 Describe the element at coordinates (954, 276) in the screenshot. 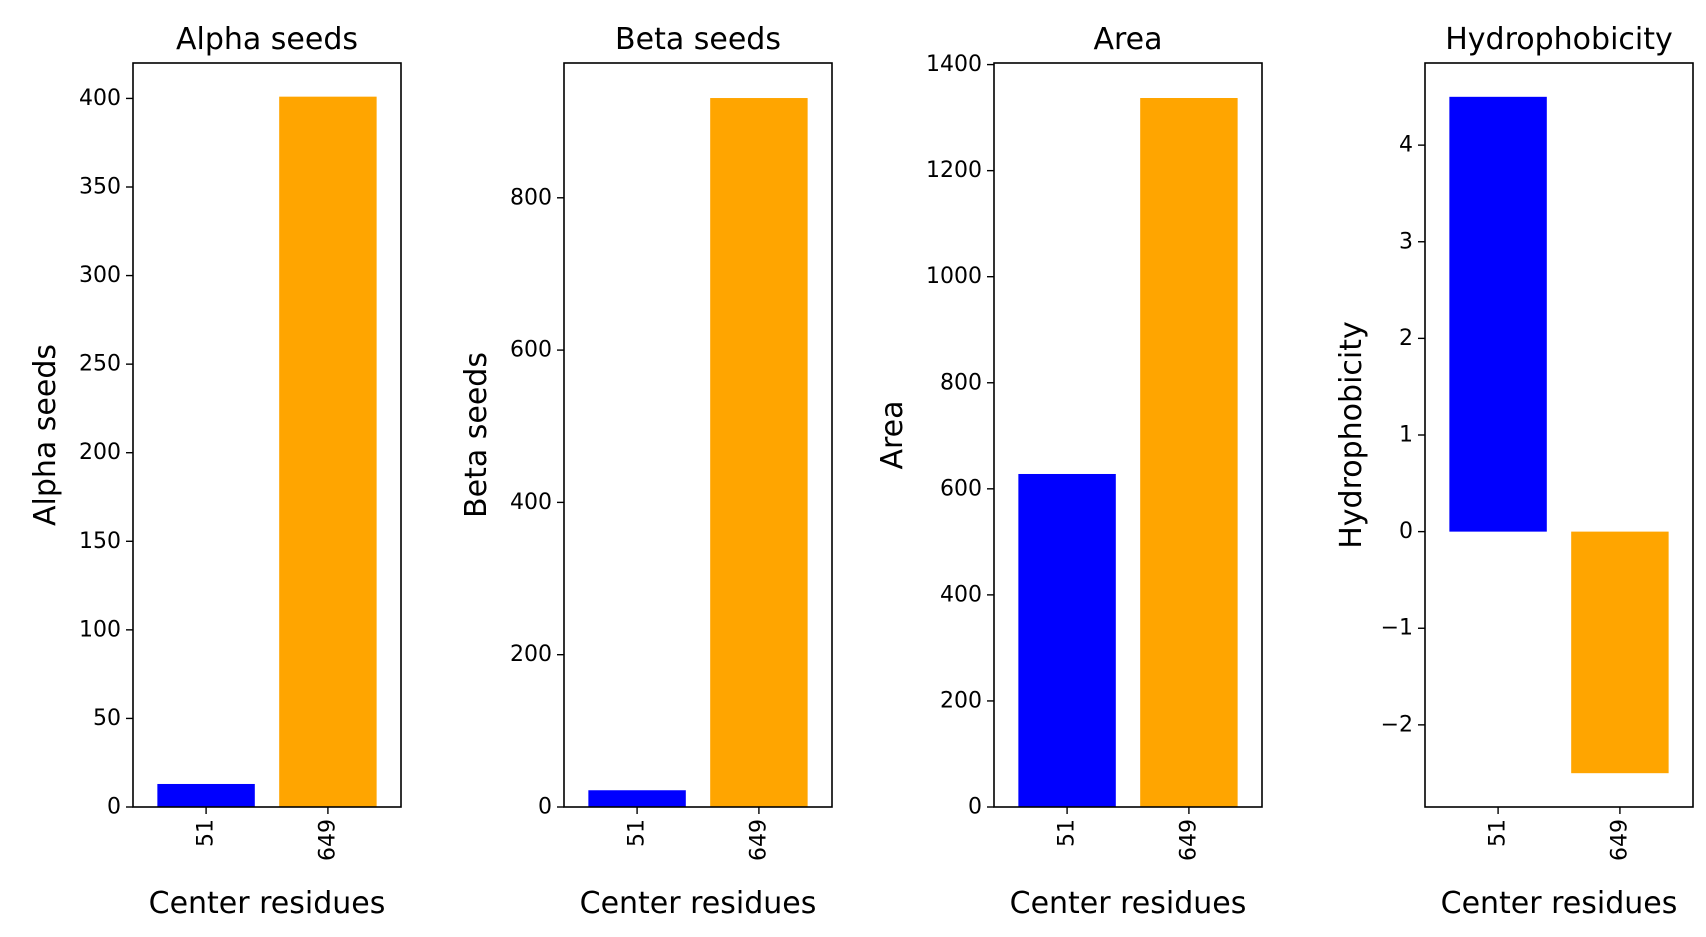

I see `y-tick-label: 1000` at that location.